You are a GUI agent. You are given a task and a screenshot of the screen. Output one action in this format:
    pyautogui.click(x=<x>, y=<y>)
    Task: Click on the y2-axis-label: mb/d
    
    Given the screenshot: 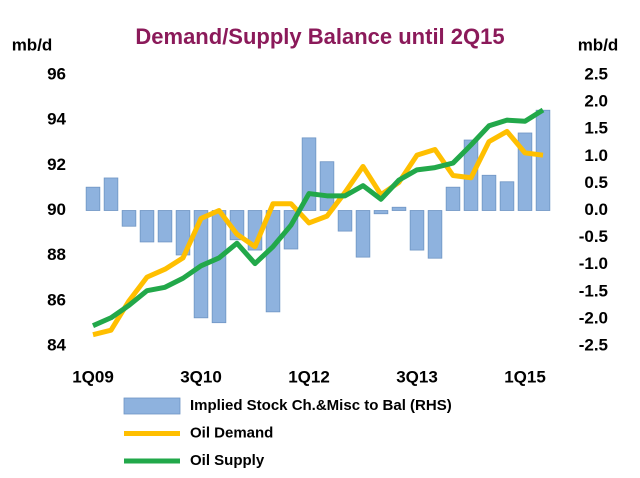 What is the action you would take?
    pyautogui.click(x=598, y=44)
    